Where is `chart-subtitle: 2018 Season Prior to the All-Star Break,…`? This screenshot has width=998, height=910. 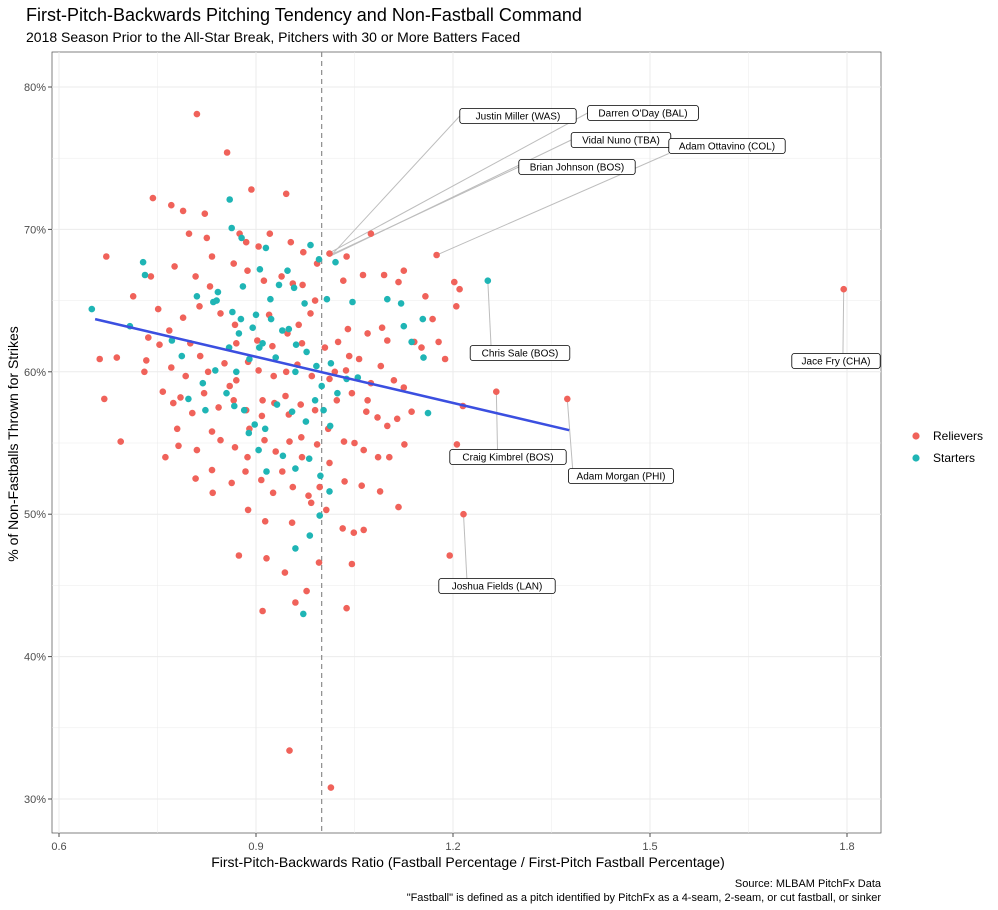 chart-subtitle: 2018 Season Prior to the All-Star Break,… is located at coordinates (273, 37).